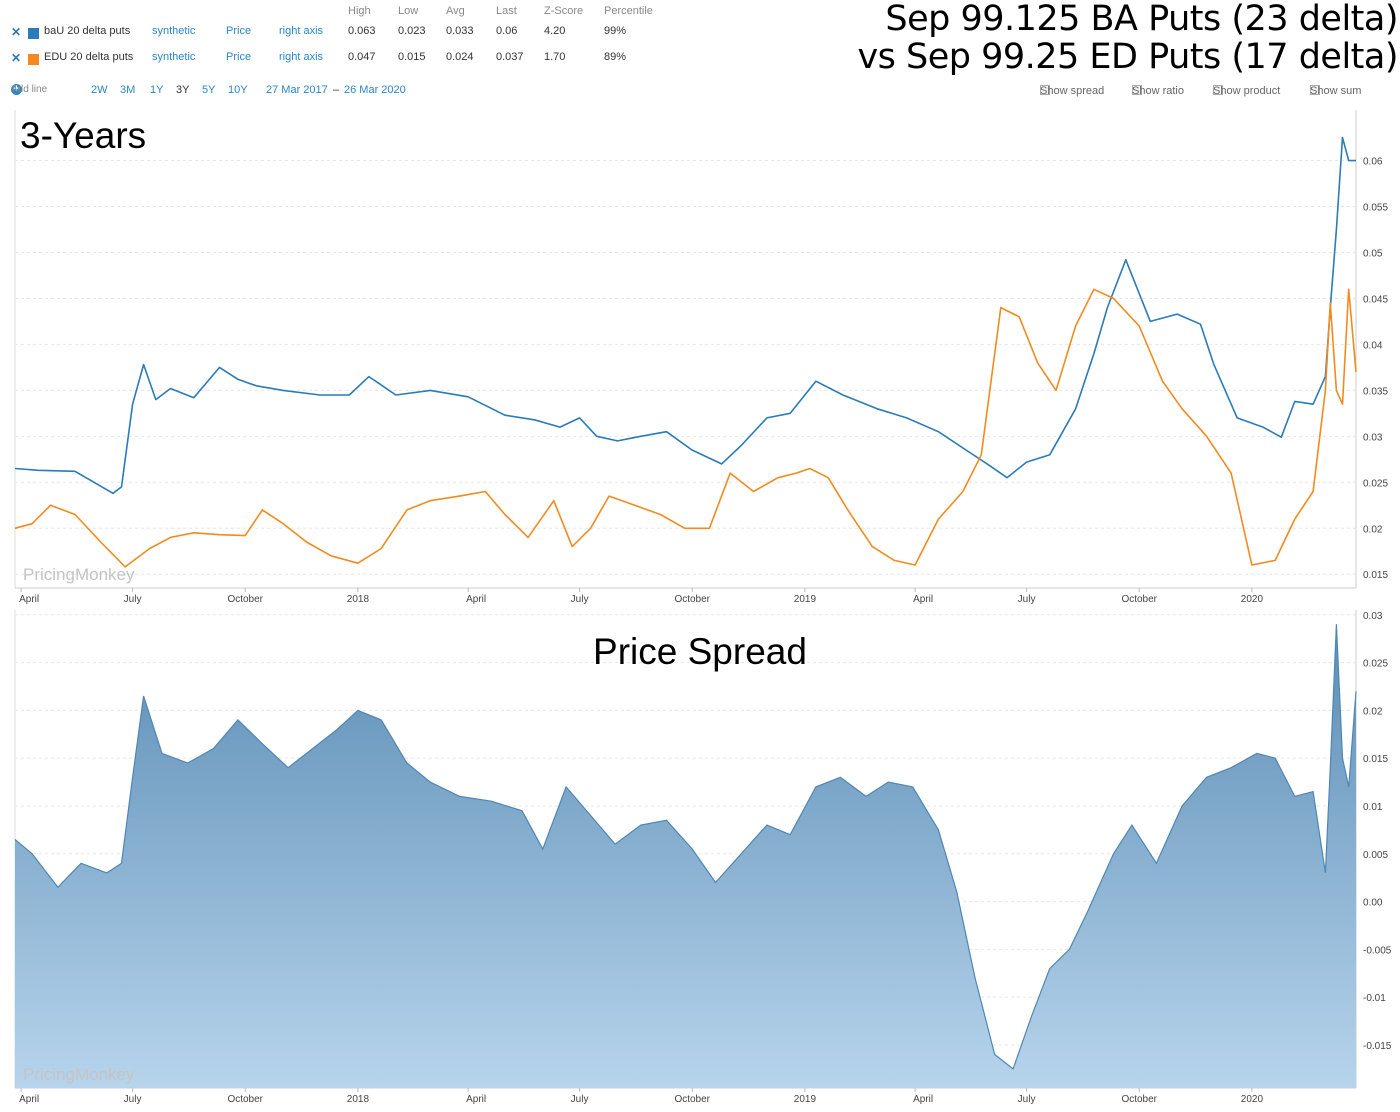 The height and width of the screenshot is (1112, 1400). Describe the element at coordinates (29, 89) in the screenshot. I see `add-line-label: Add line` at that location.